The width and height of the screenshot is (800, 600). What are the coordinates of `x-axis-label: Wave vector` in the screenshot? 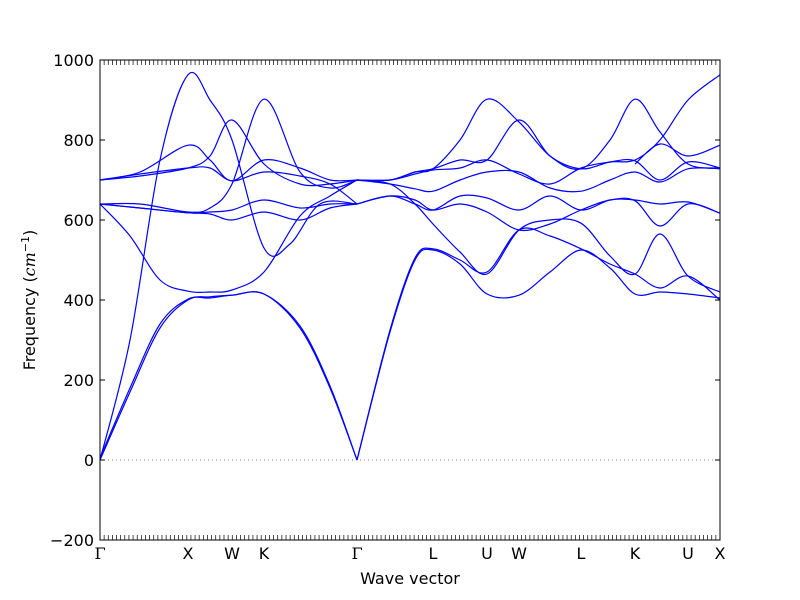 It's located at (410, 578).